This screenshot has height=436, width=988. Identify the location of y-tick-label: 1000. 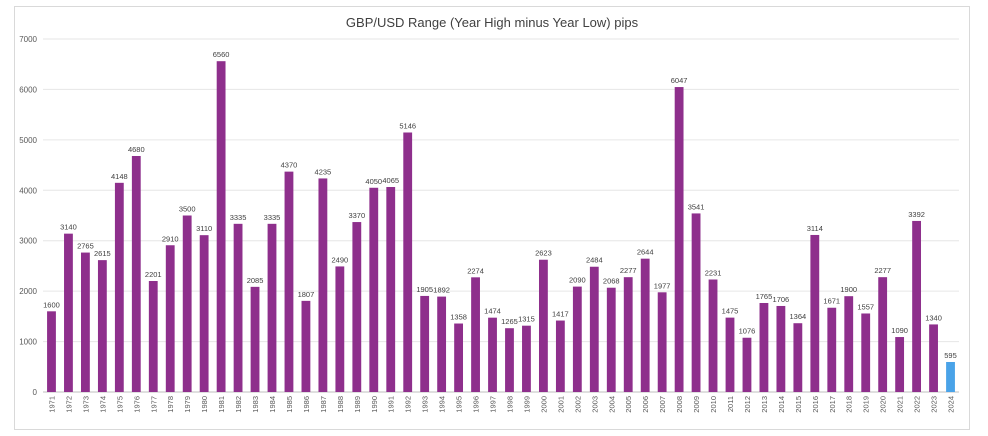
(28, 342).